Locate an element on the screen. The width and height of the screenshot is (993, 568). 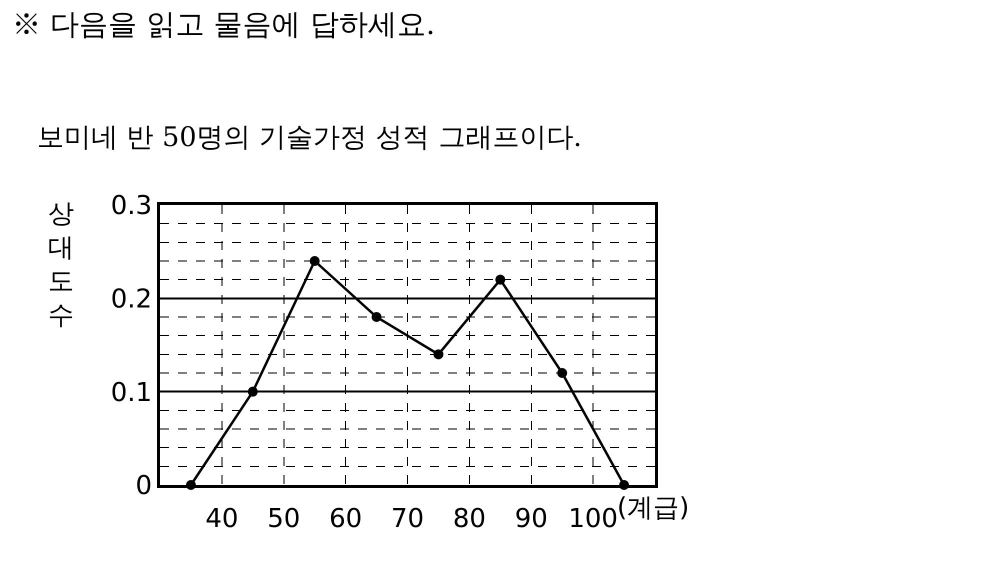
x-tick-label: 70 is located at coordinates (407, 519).